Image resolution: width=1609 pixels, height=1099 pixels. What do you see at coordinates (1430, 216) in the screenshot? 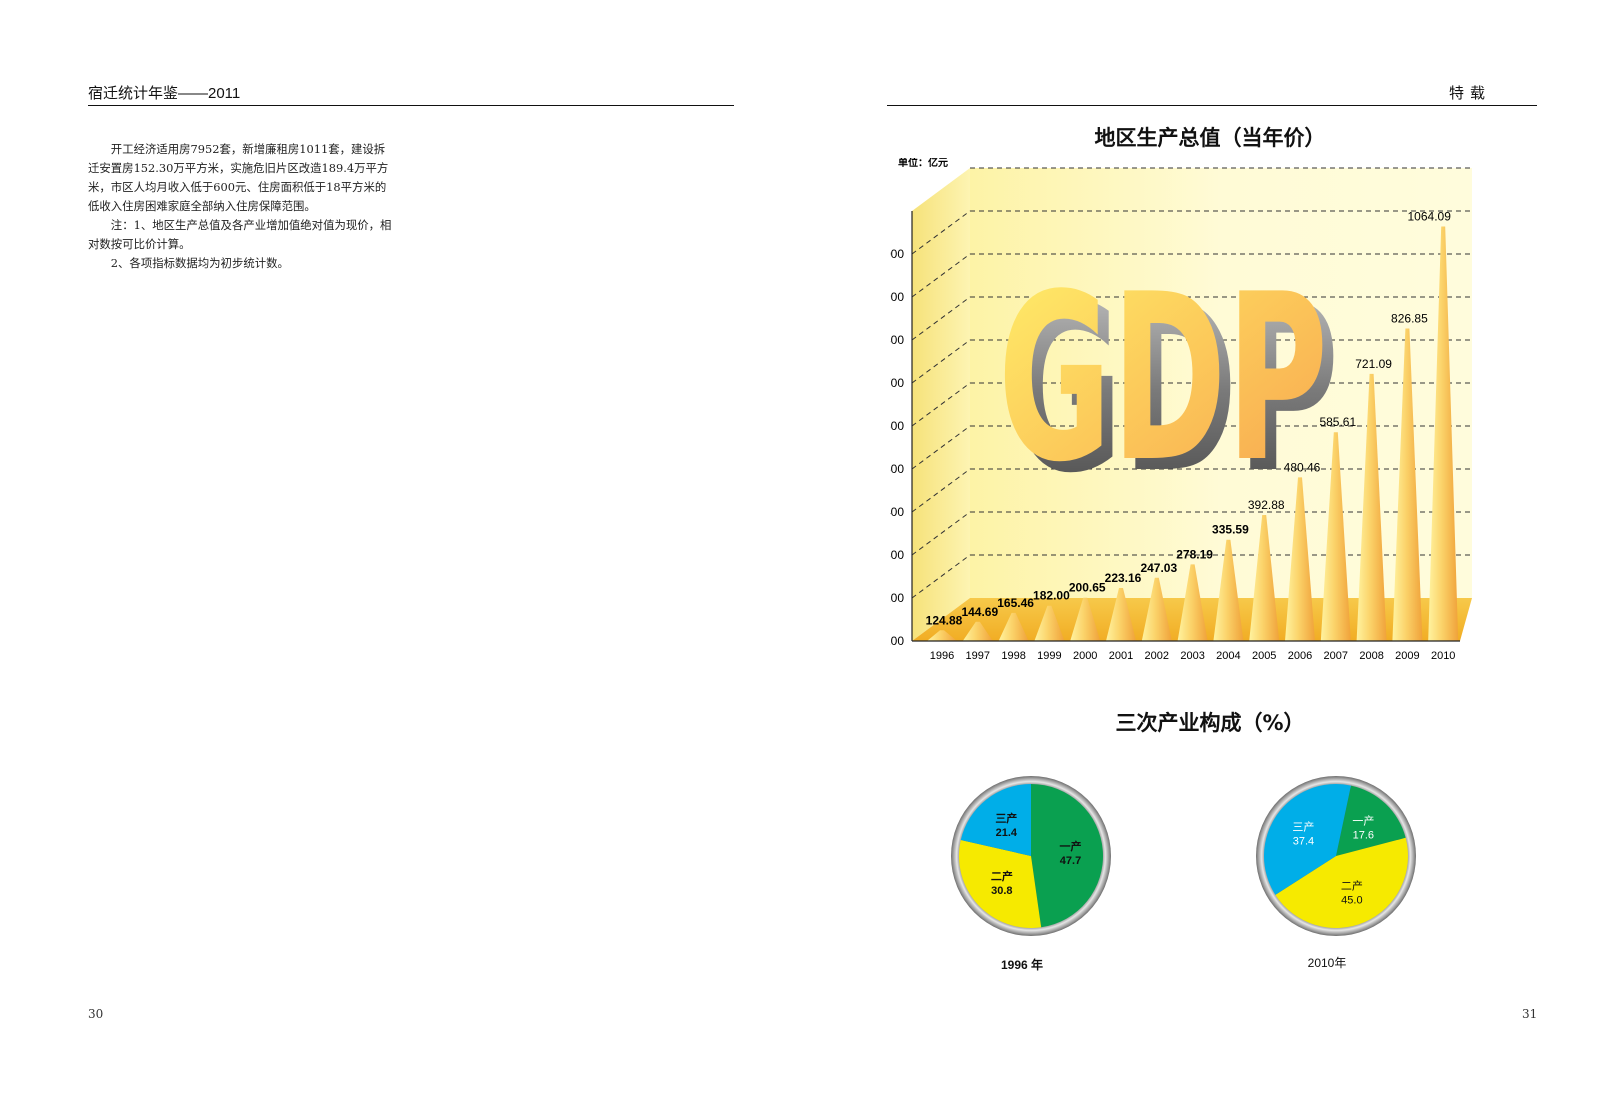
I see `gdp-value-label: 1064.09` at bounding box center [1430, 216].